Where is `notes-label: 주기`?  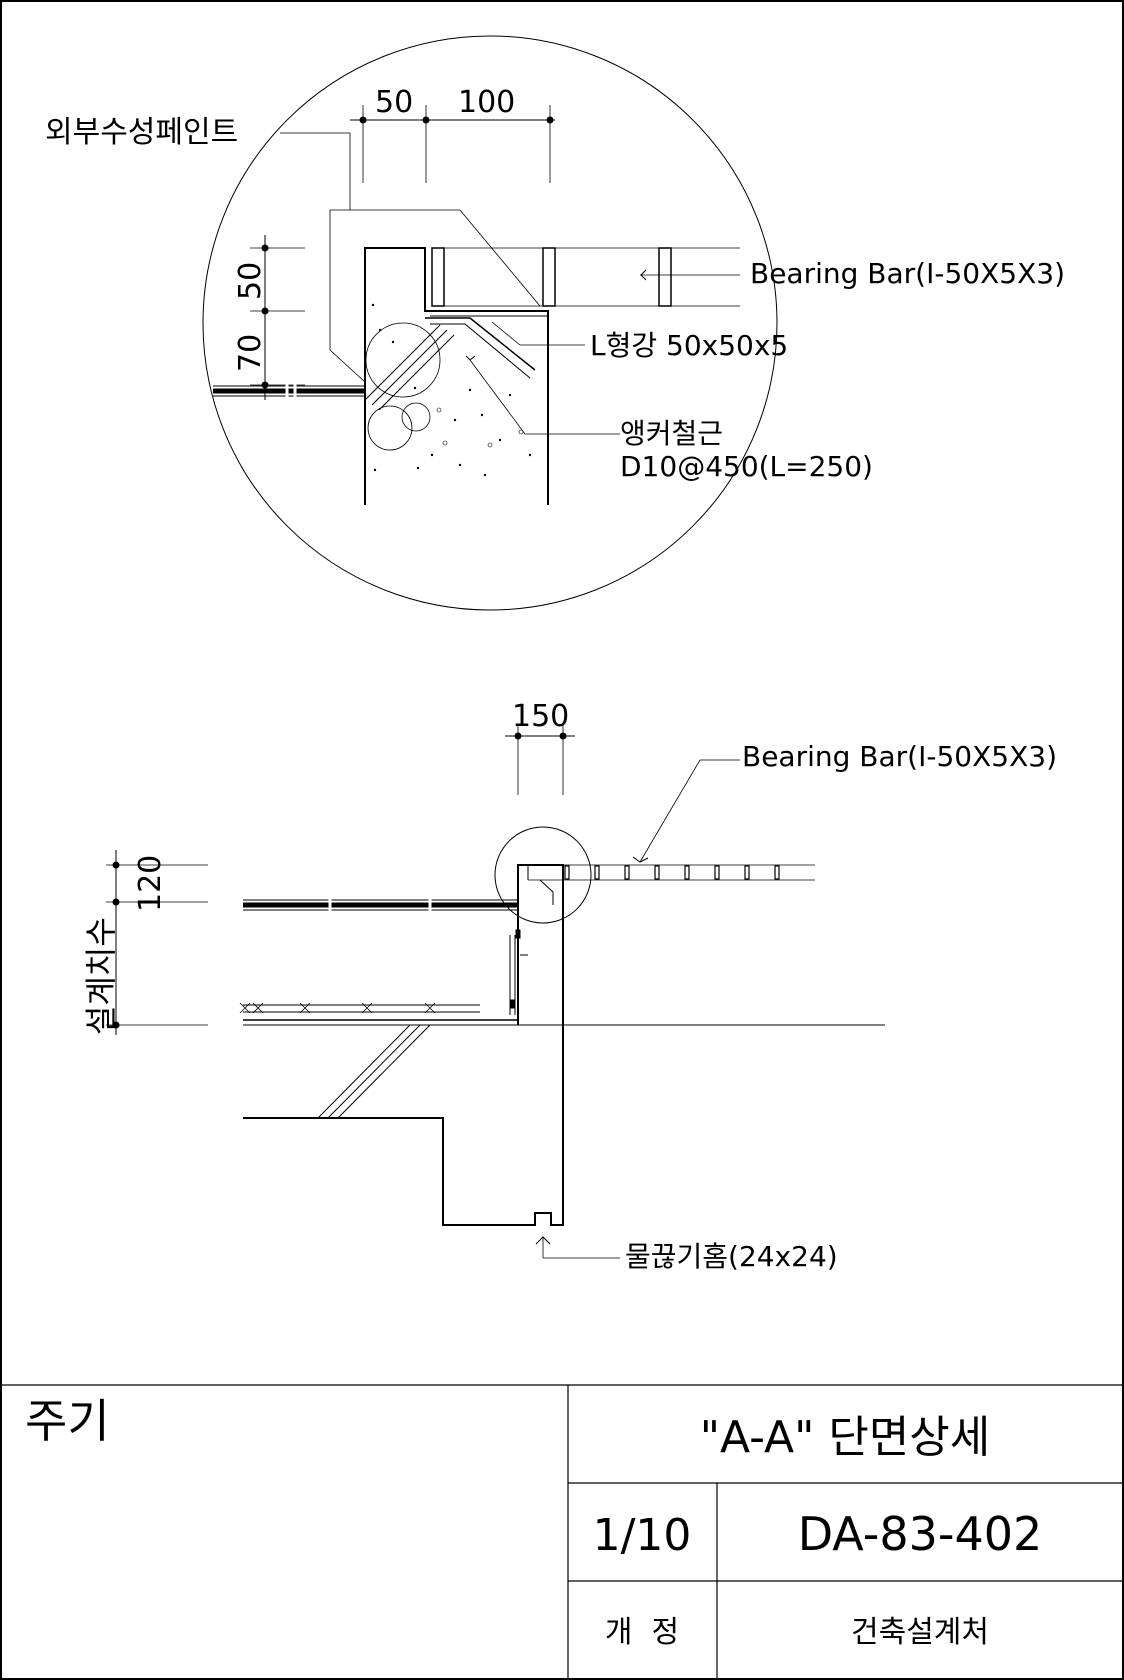
notes-label: 주기 is located at coordinates (67, 1421).